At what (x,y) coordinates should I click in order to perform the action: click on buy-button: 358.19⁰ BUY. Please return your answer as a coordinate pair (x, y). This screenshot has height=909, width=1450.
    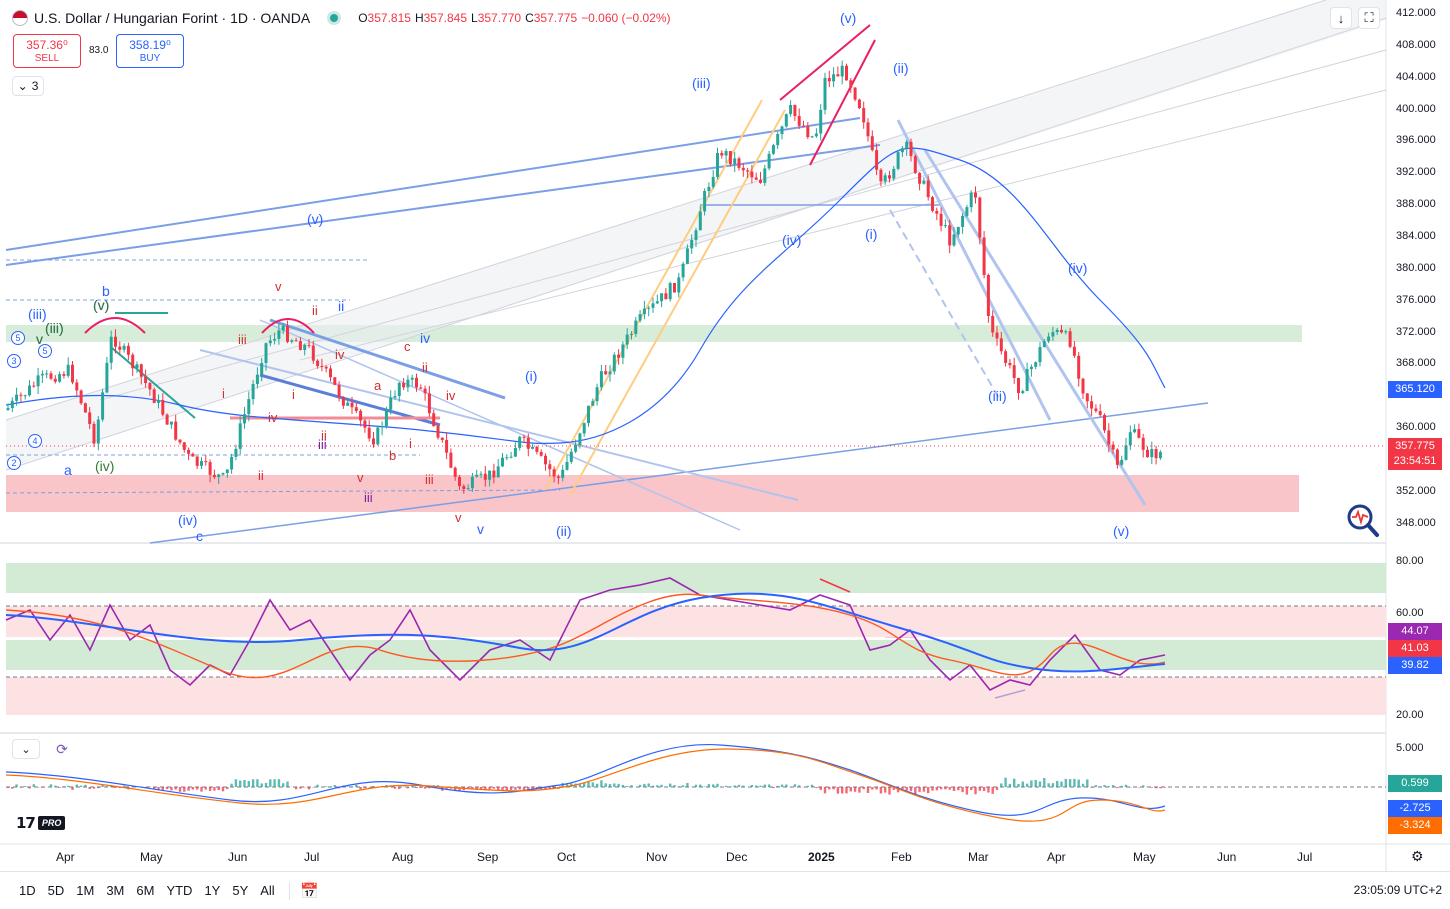
    Looking at the image, I should click on (150, 51).